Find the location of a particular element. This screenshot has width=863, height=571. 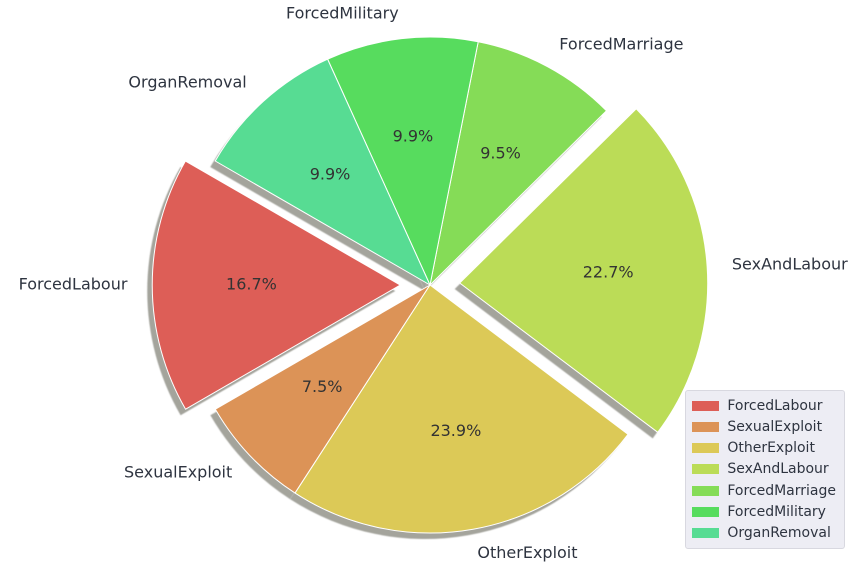

legend-item-forced-military: ForcedMilitary is located at coordinates (764, 511).